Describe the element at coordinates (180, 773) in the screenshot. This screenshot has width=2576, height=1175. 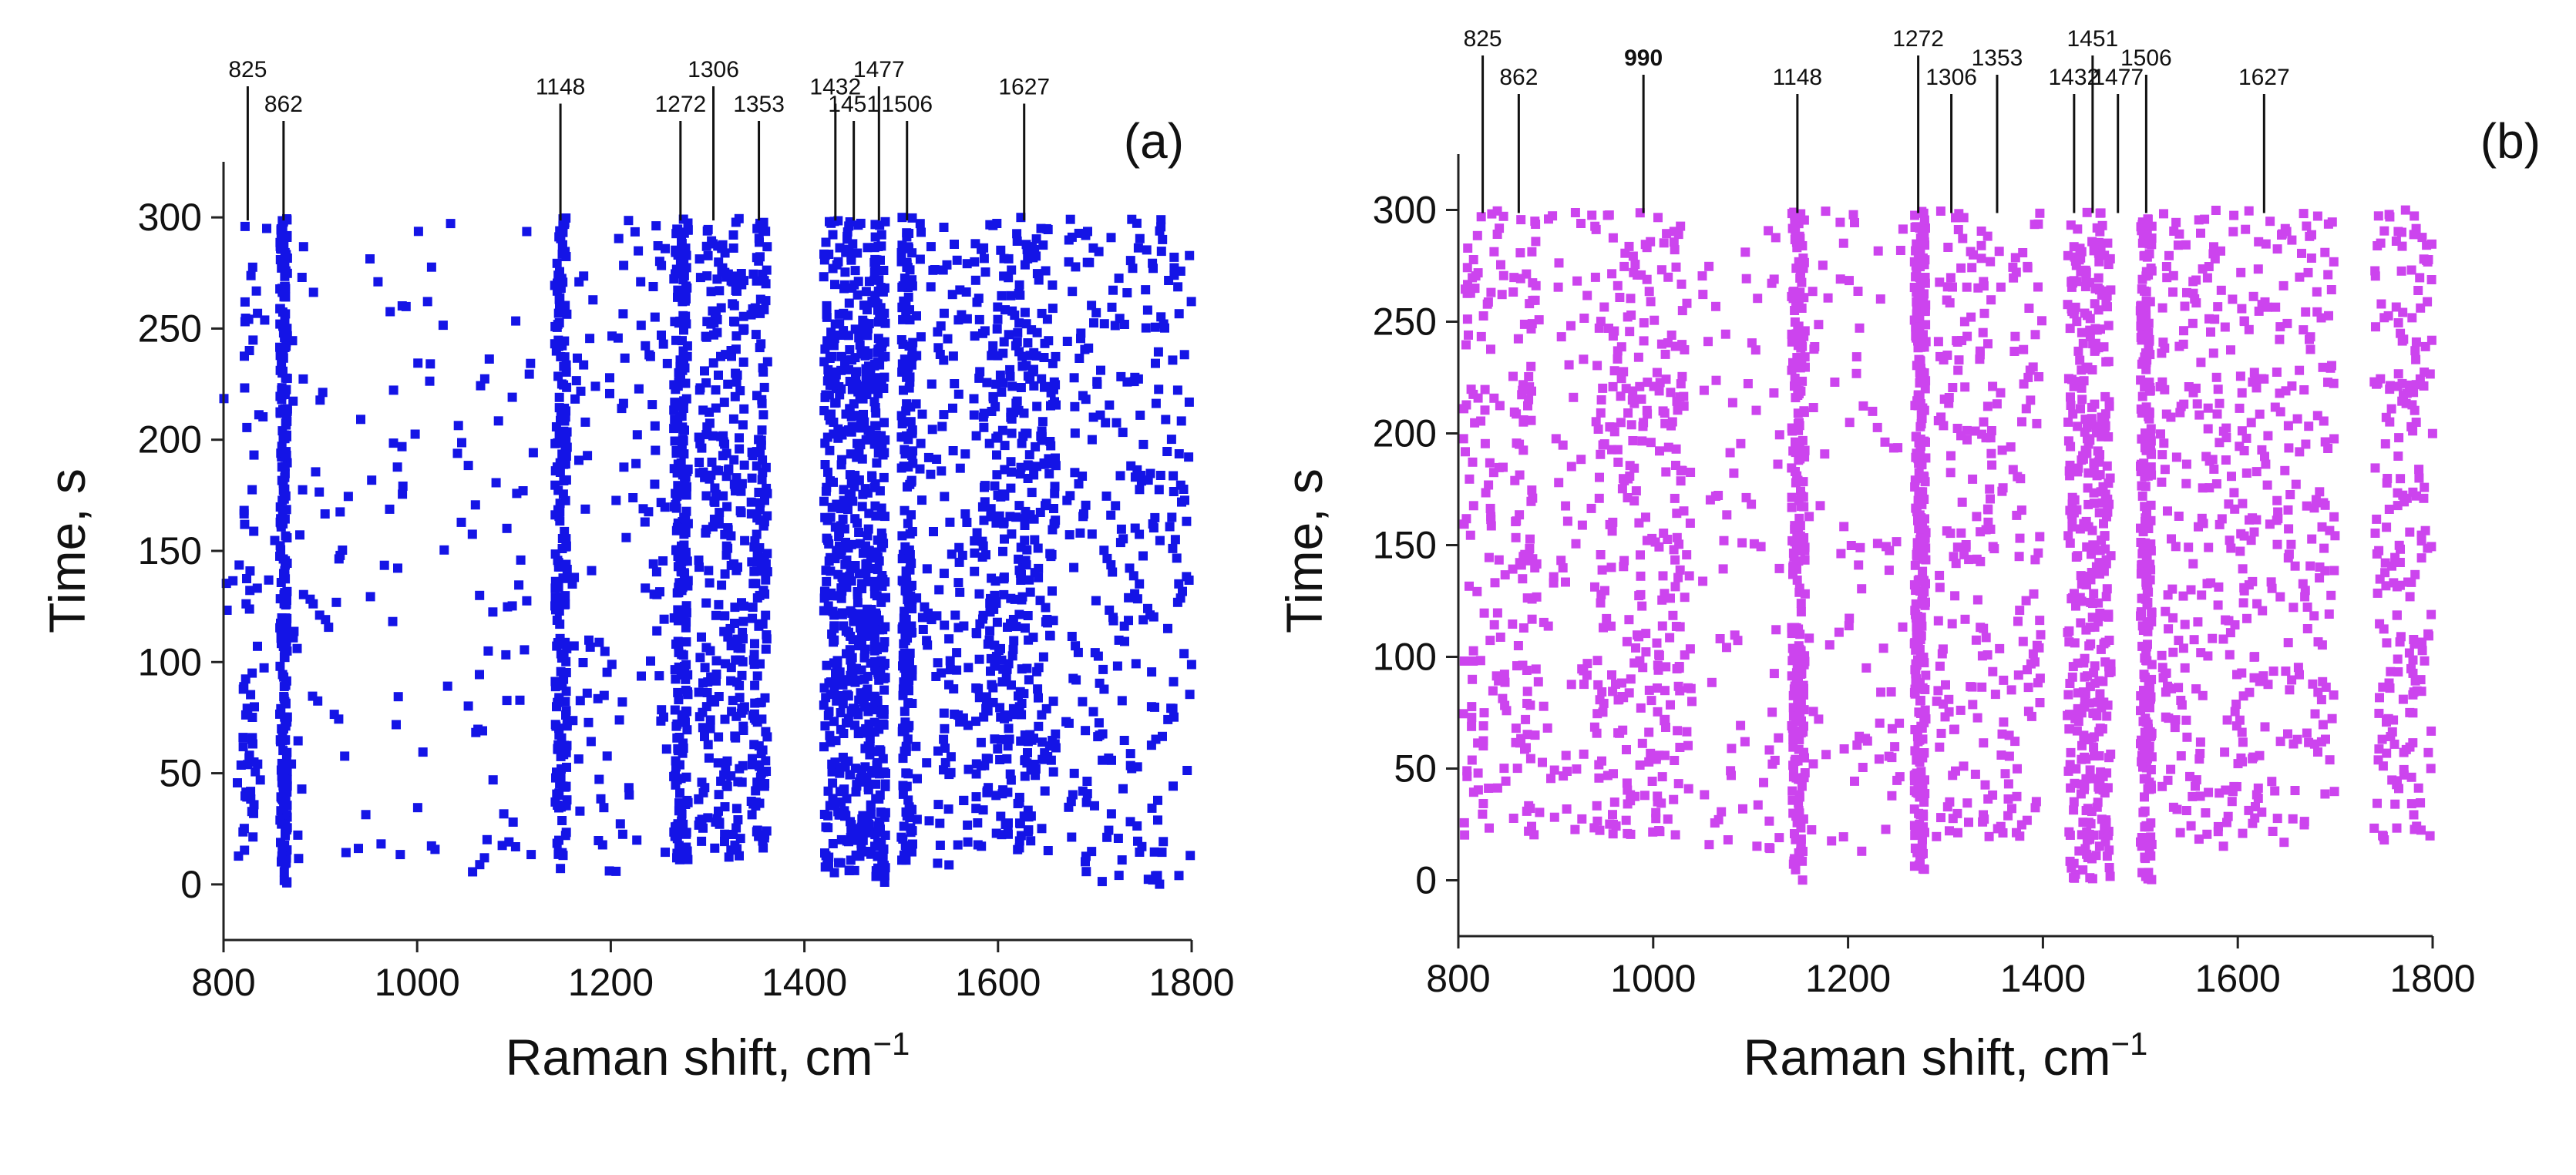
I see `y-tick-label: 50` at that location.